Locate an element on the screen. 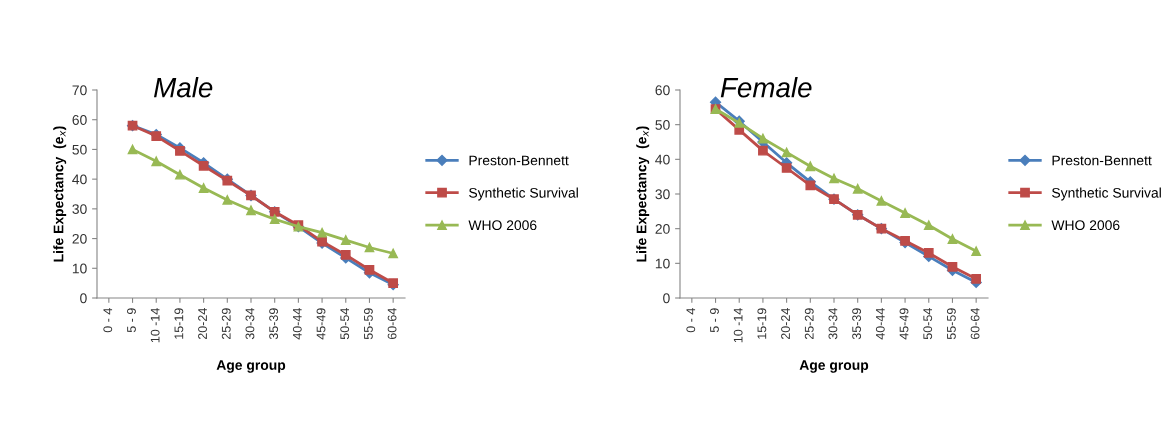 Image resolution: width=1167 pixels, height=421 pixels. chart-title: Male is located at coordinates (183, 87).